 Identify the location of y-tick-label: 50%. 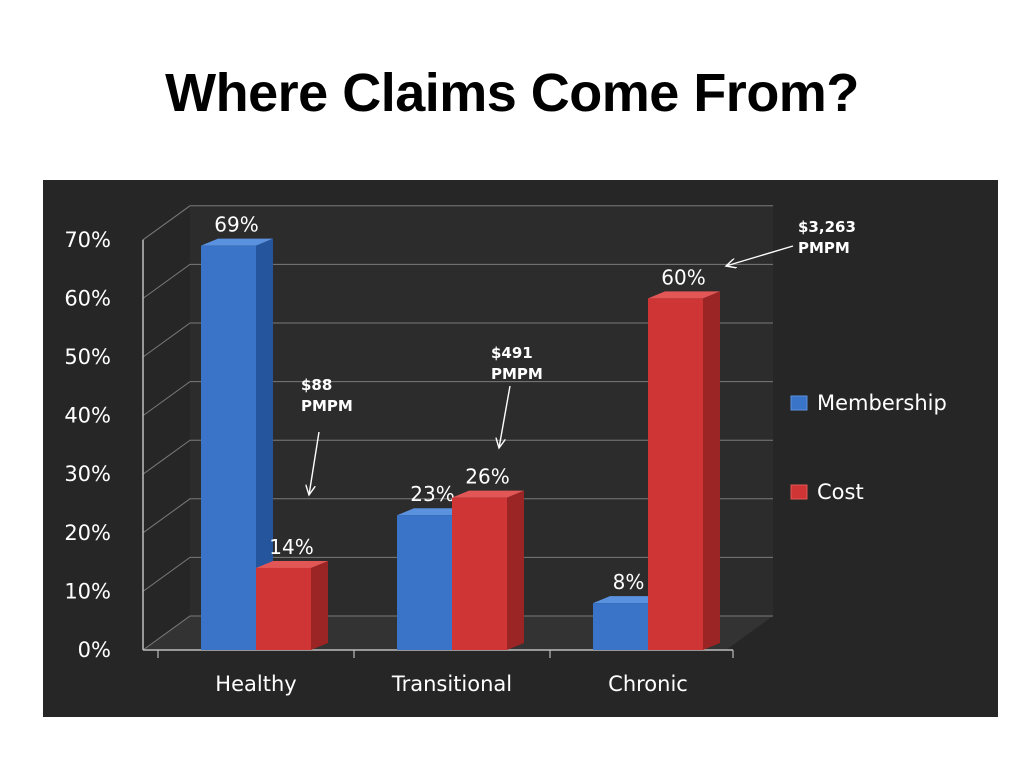
(87, 357).